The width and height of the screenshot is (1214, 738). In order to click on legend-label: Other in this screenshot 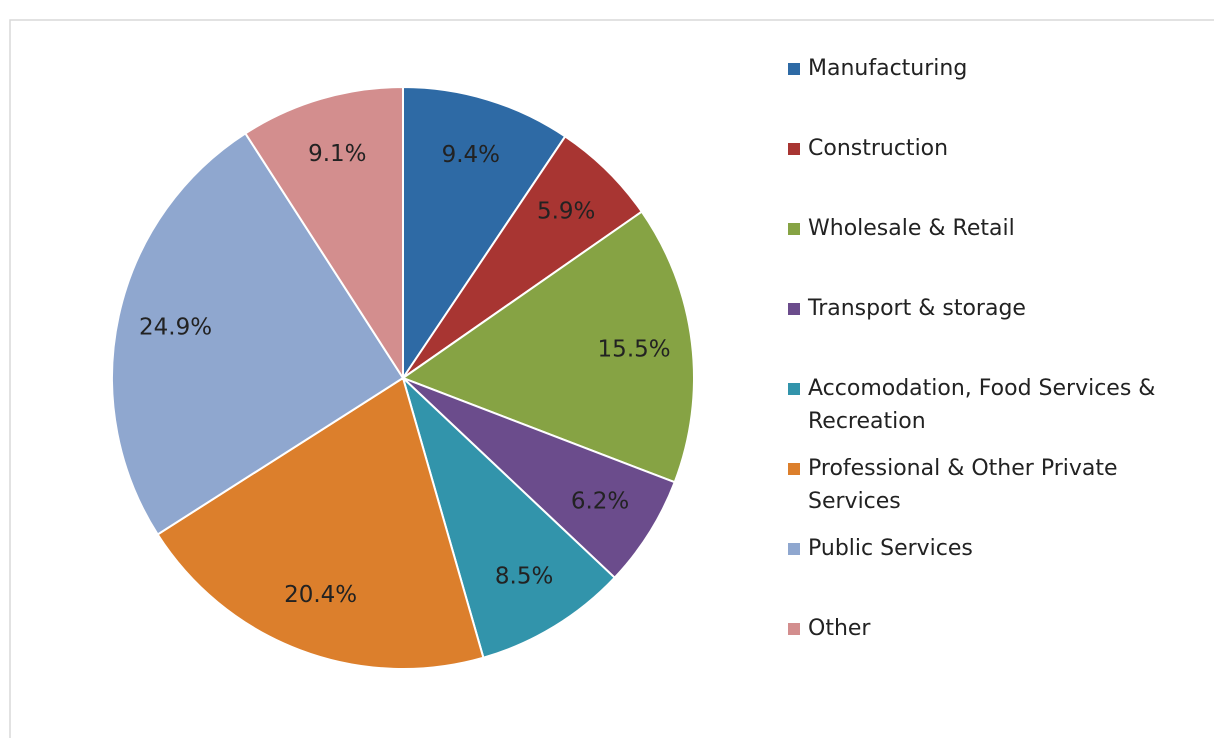, I will do `click(839, 628)`.